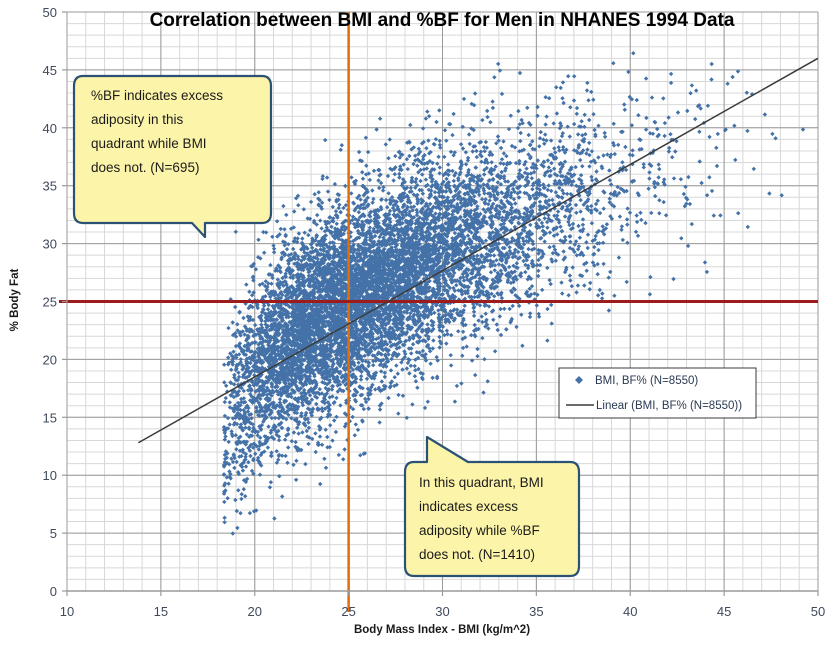 This screenshot has height=649, width=825. Describe the element at coordinates (50, 244) in the screenshot. I see `y-tick-label: 30` at that location.